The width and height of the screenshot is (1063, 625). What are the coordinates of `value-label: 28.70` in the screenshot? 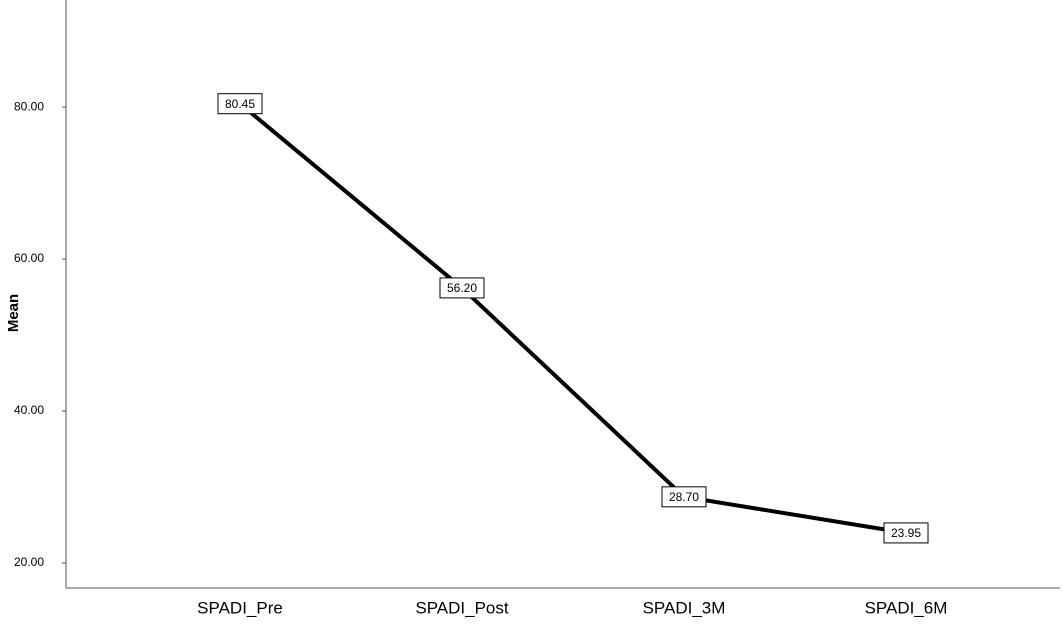 It's located at (684, 497).